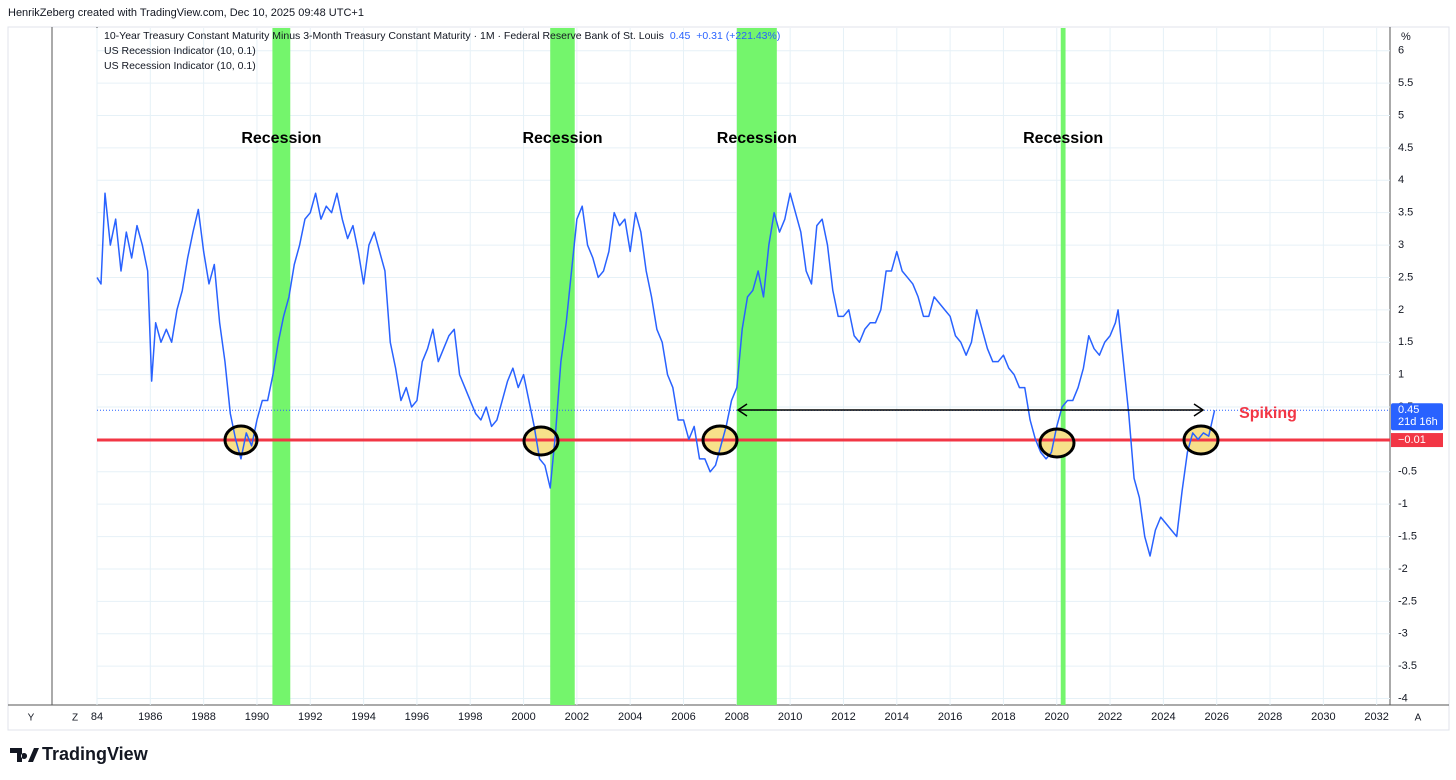 Image resolution: width=1456 pixels, height=780 pixels. What do you see at coordinates (1407, 536) in the screenshot?
I see `y-tick-label: -1.5` at bounding box center [1407, 536].